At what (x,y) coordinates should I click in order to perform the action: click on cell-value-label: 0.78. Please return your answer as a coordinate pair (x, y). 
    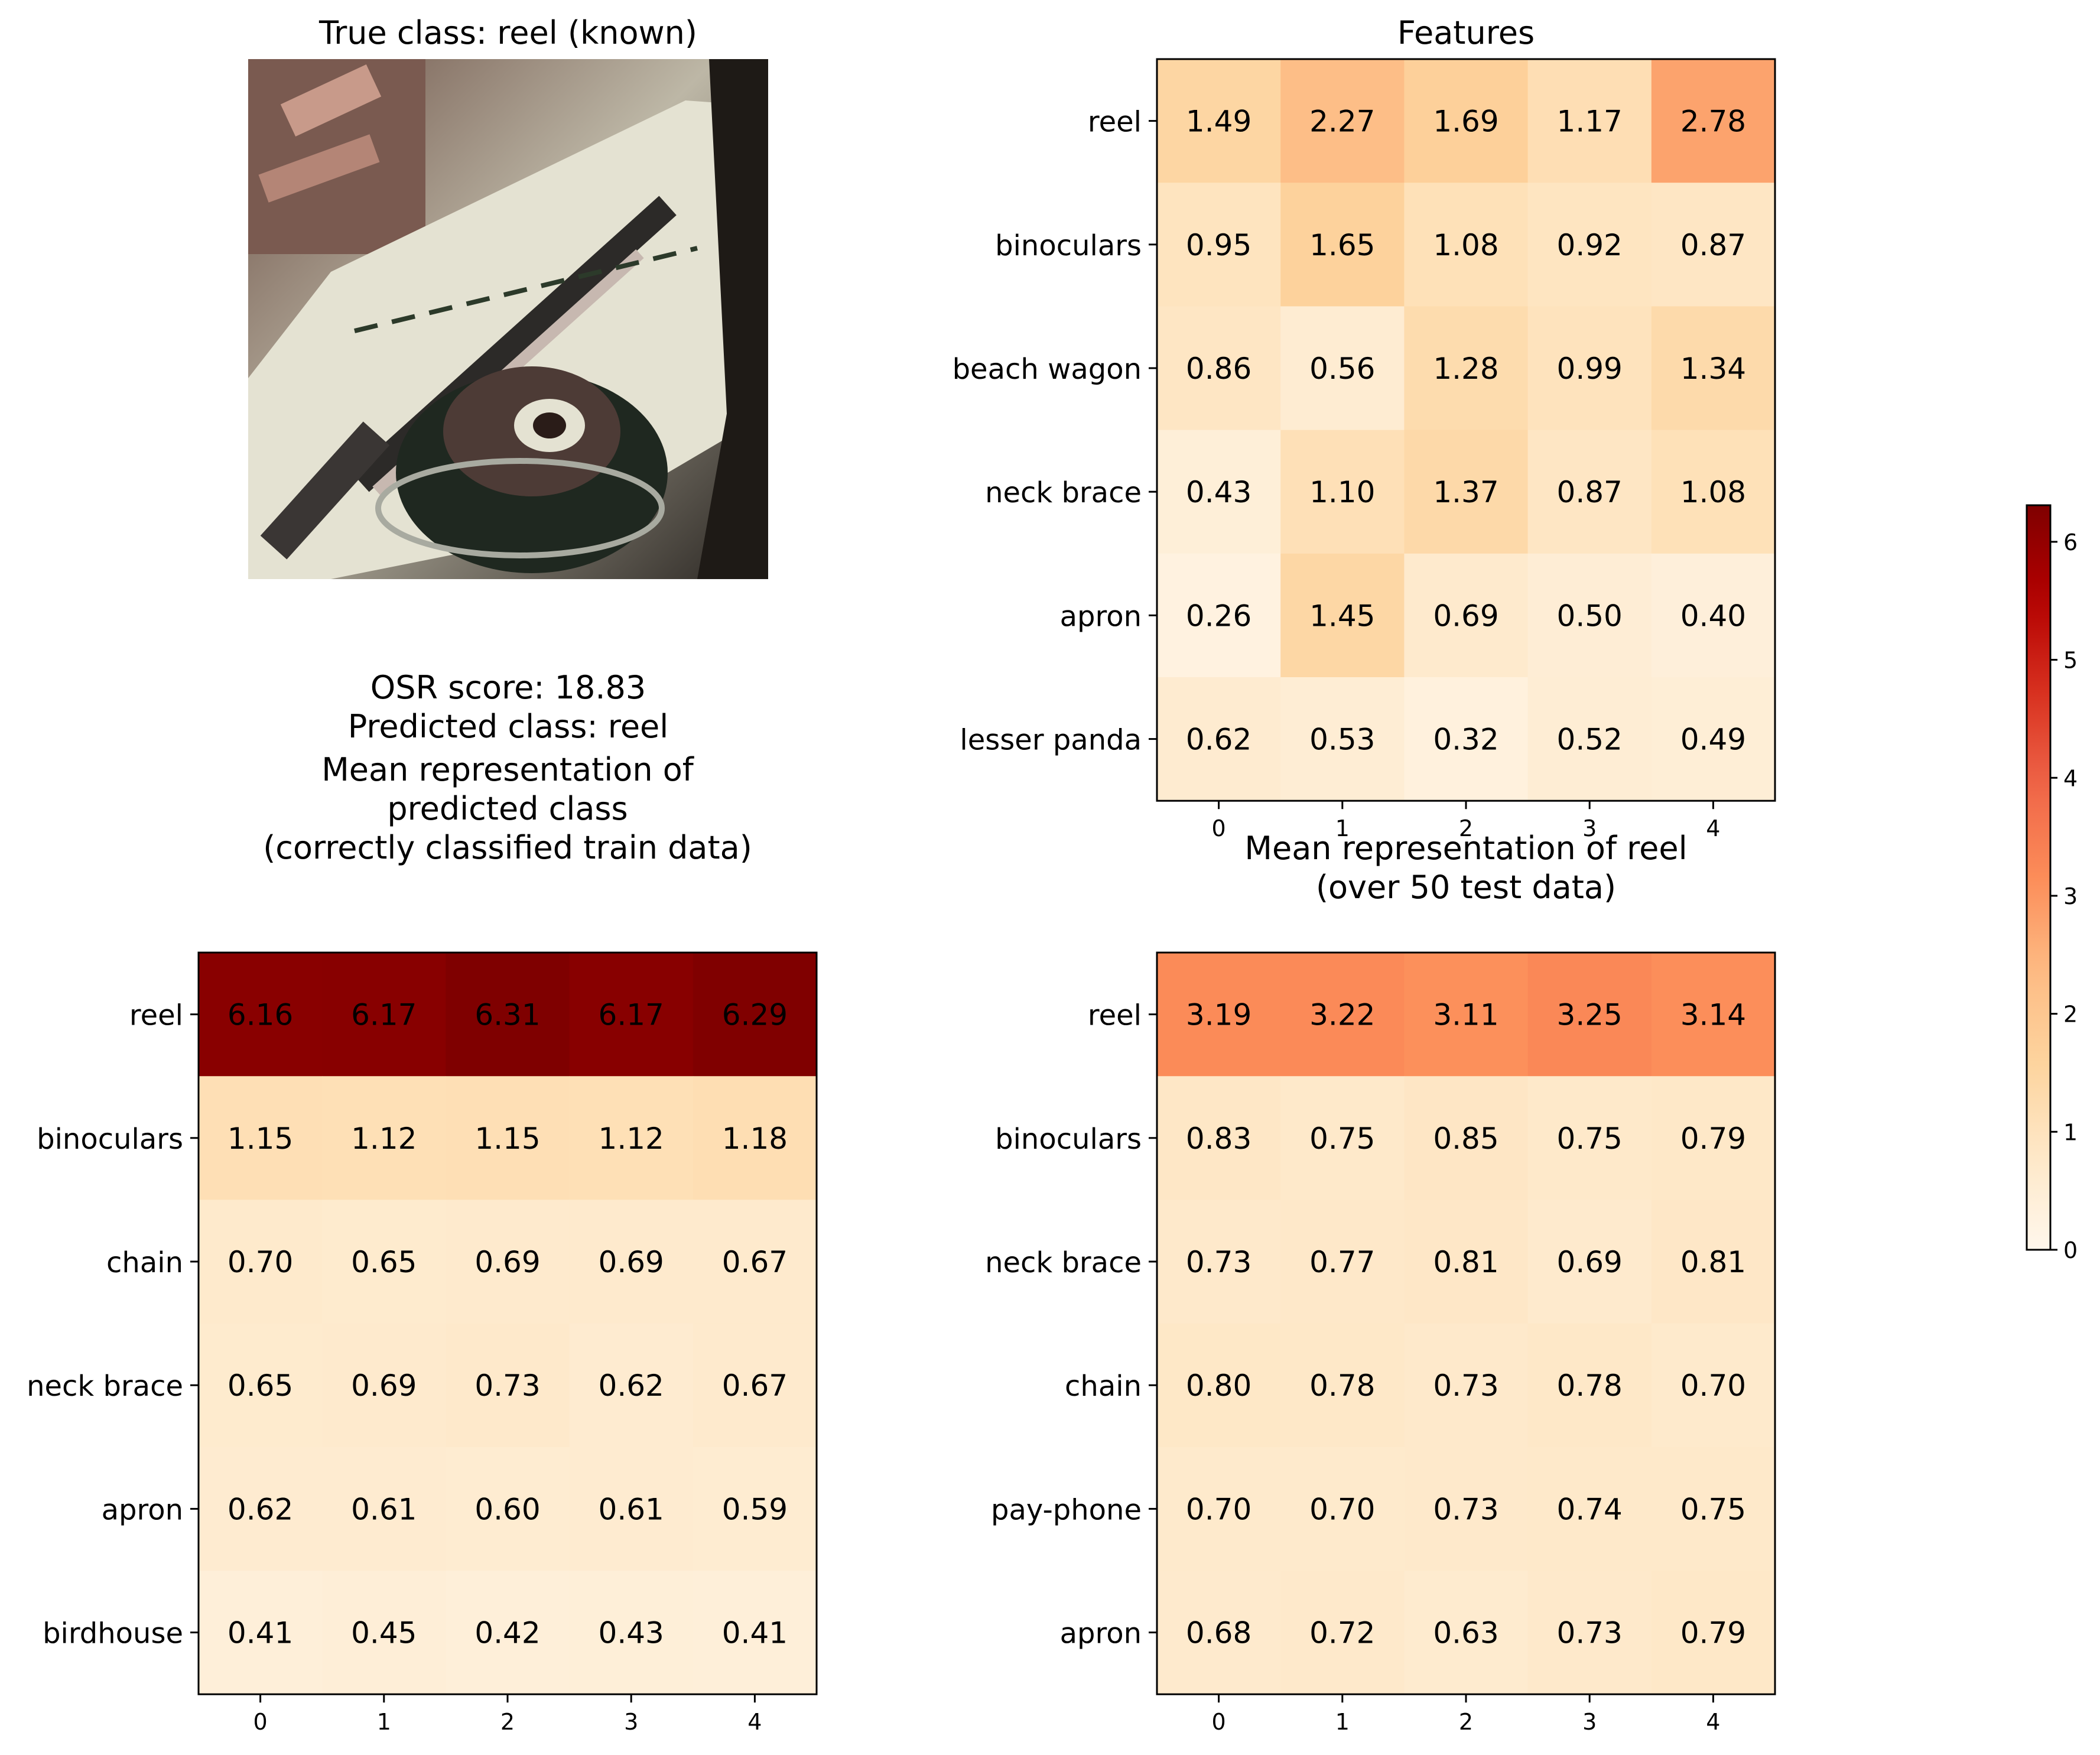
    Looking at the image, I should click on (1342, 1386).